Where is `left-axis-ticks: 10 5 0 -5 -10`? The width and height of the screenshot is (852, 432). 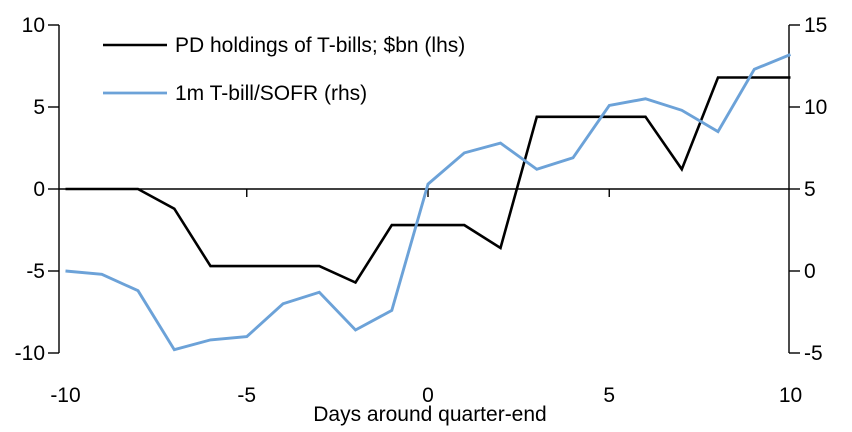
left-axis-ticks: 10 5 0 -5 -10 is located at coordinates (37, 189).